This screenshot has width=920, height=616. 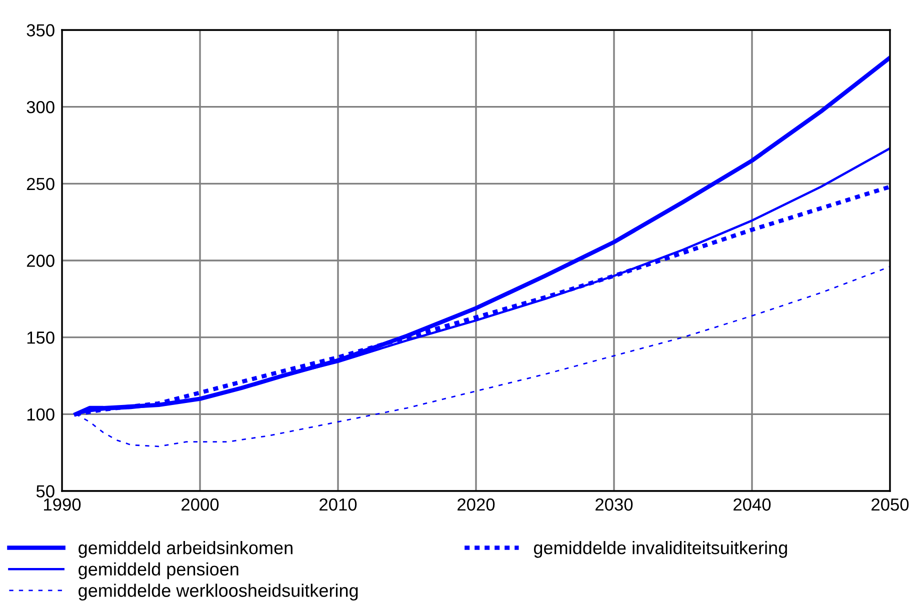 What do you see at coordinates (45, 491) in the screenshot?
I see `y-tick-label: 50` at bounding box center [45, 491].